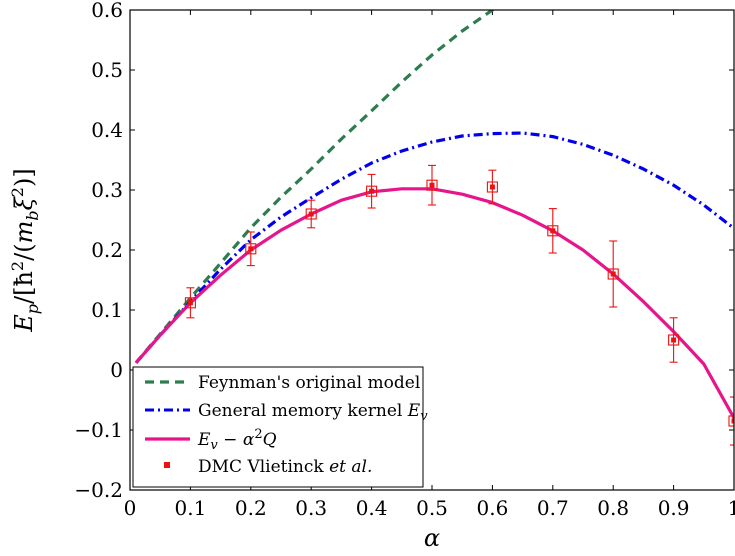 The image size is (735, 556). What do you see at coordinates (107, 130) in the screenshot?
I see `y-tick-label: 0.4` at bounding box center [107, 130].